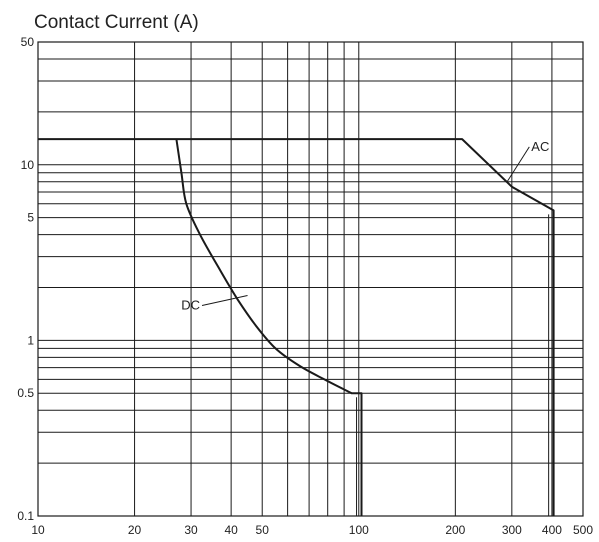  What do you see at coordinates (30, 218) in the screenshot?
I see `y-tick-label: 5` at bounding box center [30, 218].